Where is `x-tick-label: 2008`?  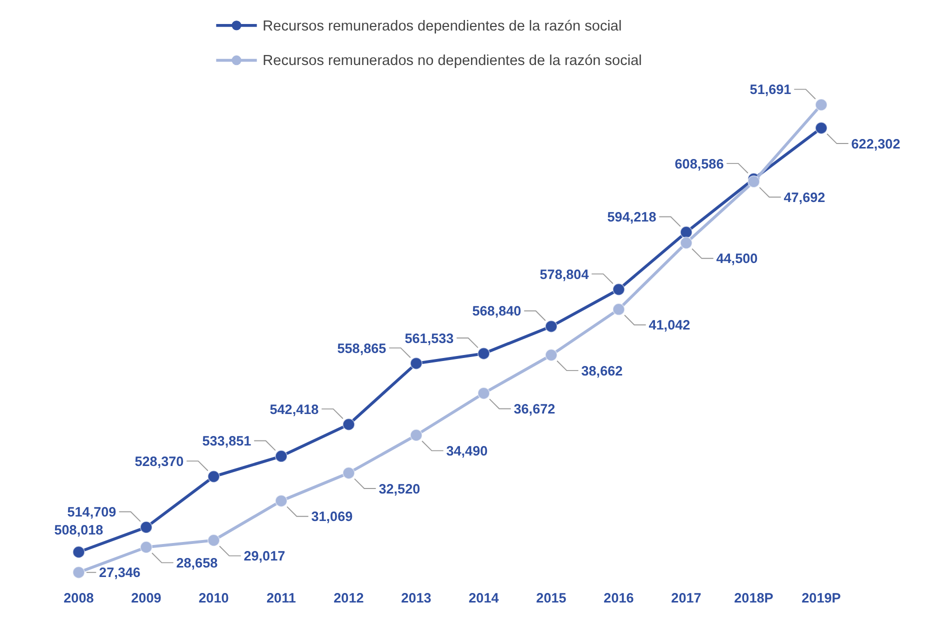 x-tick-label: 2008 is located at coordinates (79, 598).